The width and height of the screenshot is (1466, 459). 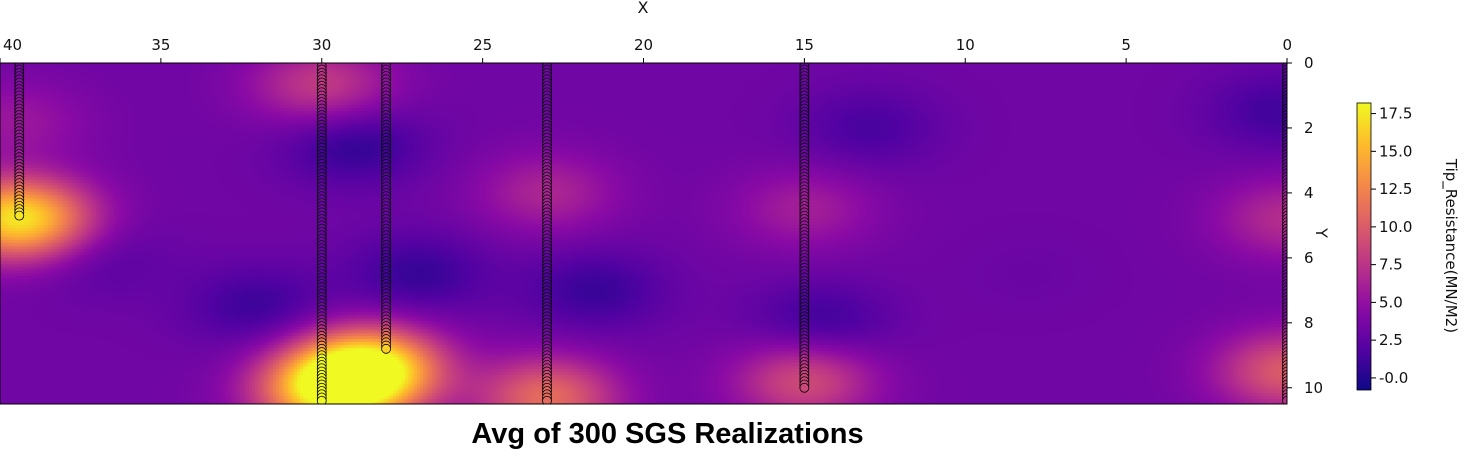 I want to click on x-tick-label: 35, so click(x=160, y=45).